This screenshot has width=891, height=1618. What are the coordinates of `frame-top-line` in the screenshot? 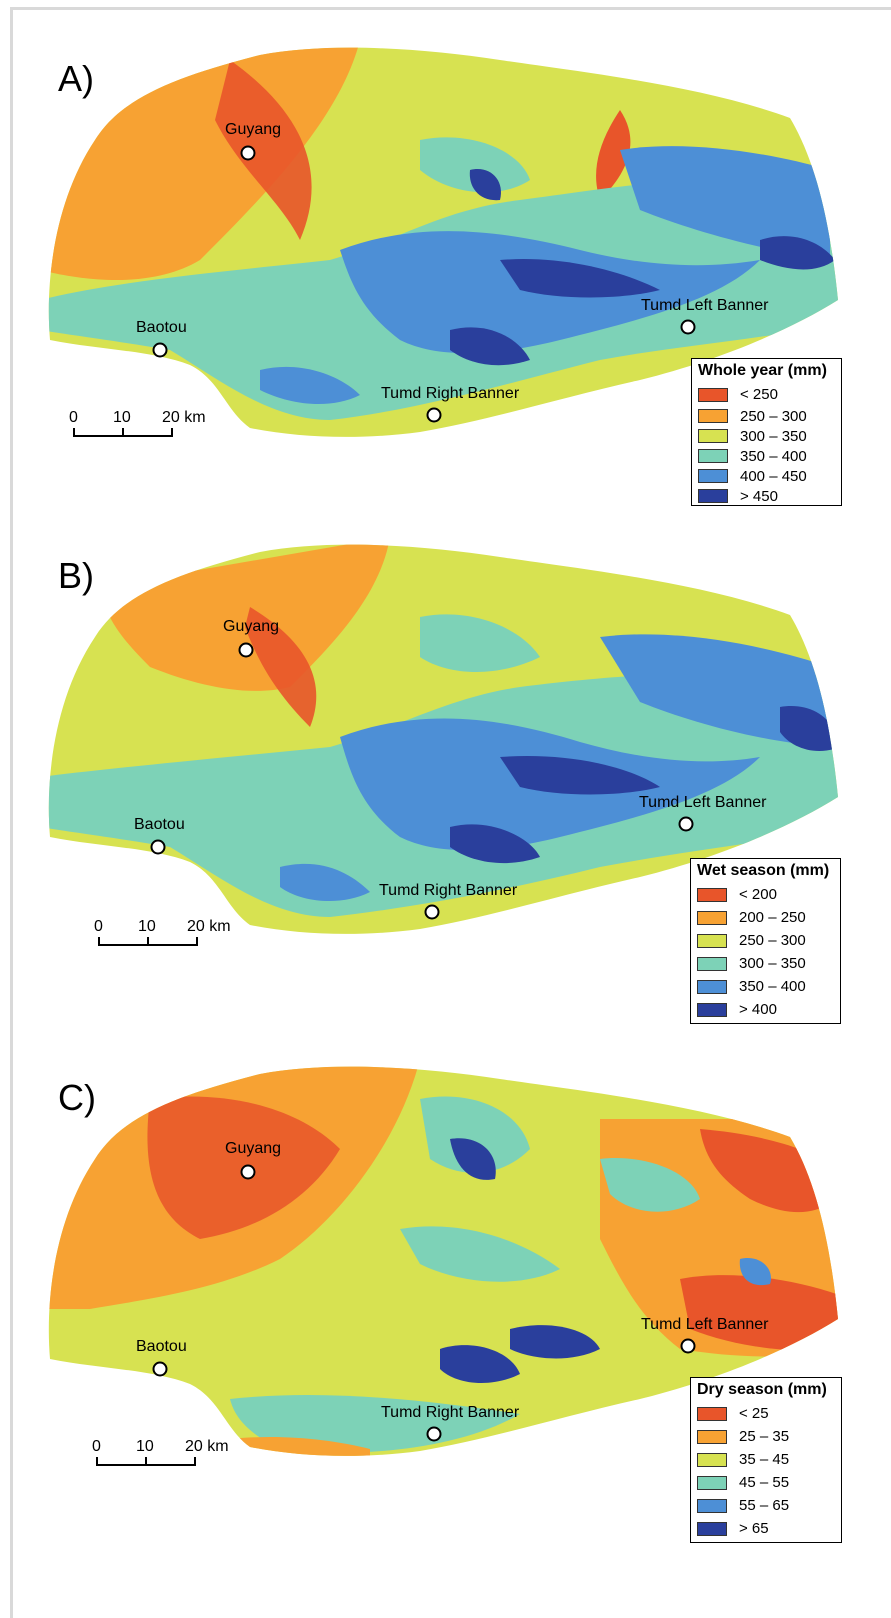 It's located at (450, 8).